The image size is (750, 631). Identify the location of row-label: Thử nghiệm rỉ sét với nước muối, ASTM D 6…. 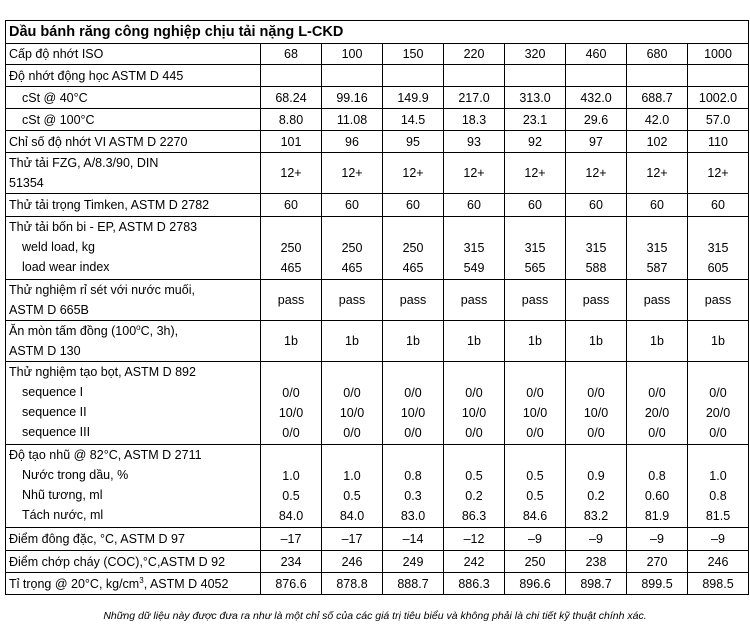
(133, 300).